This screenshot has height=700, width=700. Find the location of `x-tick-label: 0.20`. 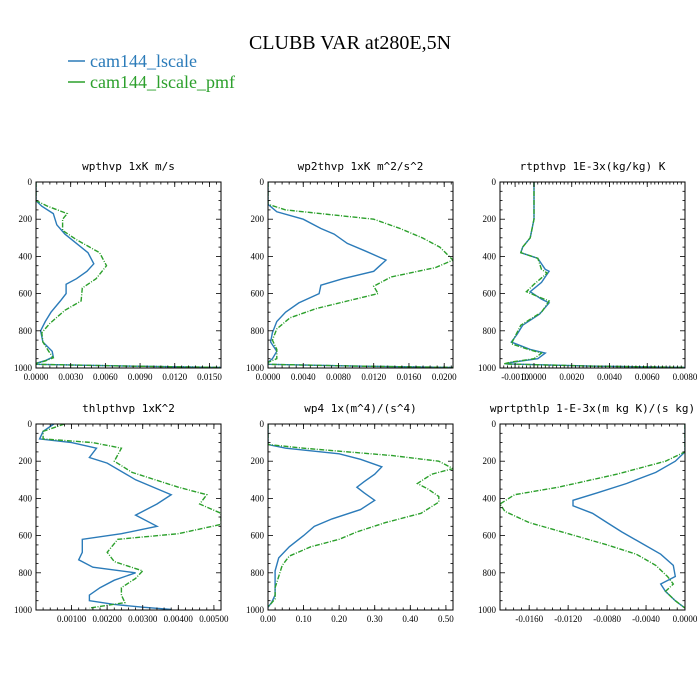

x-tick-label: 0.20 is located at coordinates (339, 619).